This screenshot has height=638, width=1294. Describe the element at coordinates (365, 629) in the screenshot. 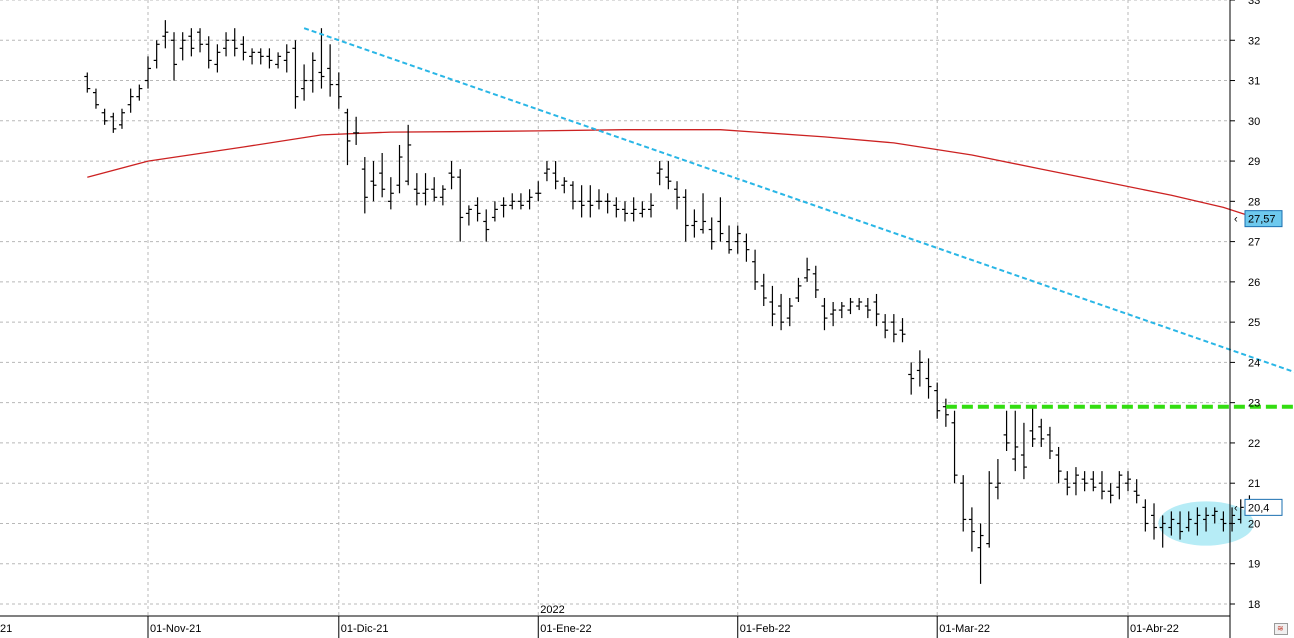

I see `x-tick-label: 01-Dic-21` at that location.